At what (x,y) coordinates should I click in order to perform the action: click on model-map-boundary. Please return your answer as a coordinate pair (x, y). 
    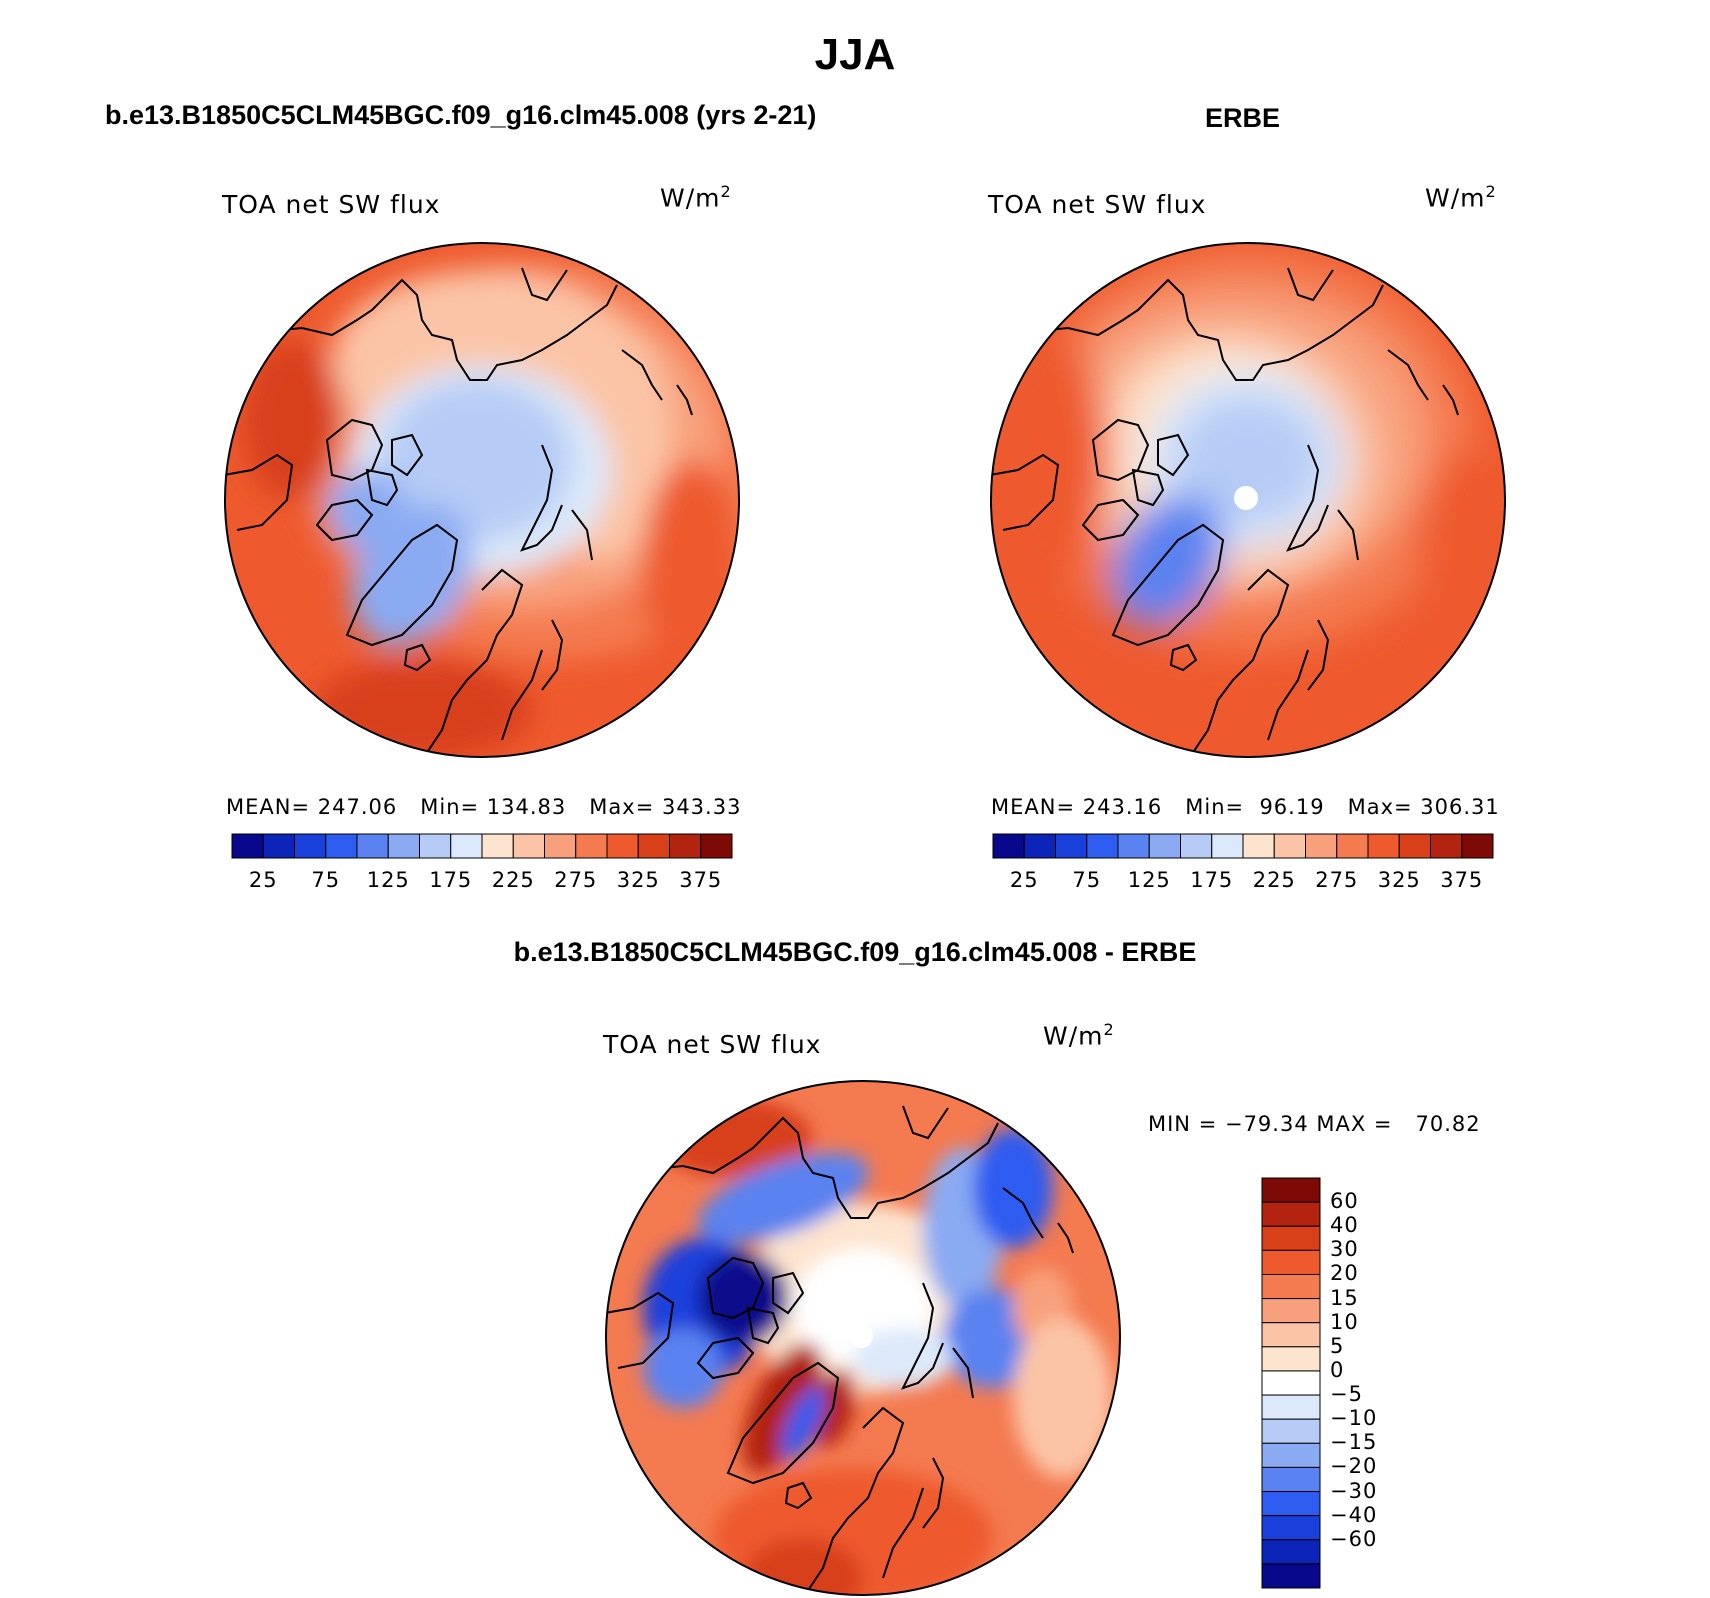
    Looking at the image, I should click on (482, 500).